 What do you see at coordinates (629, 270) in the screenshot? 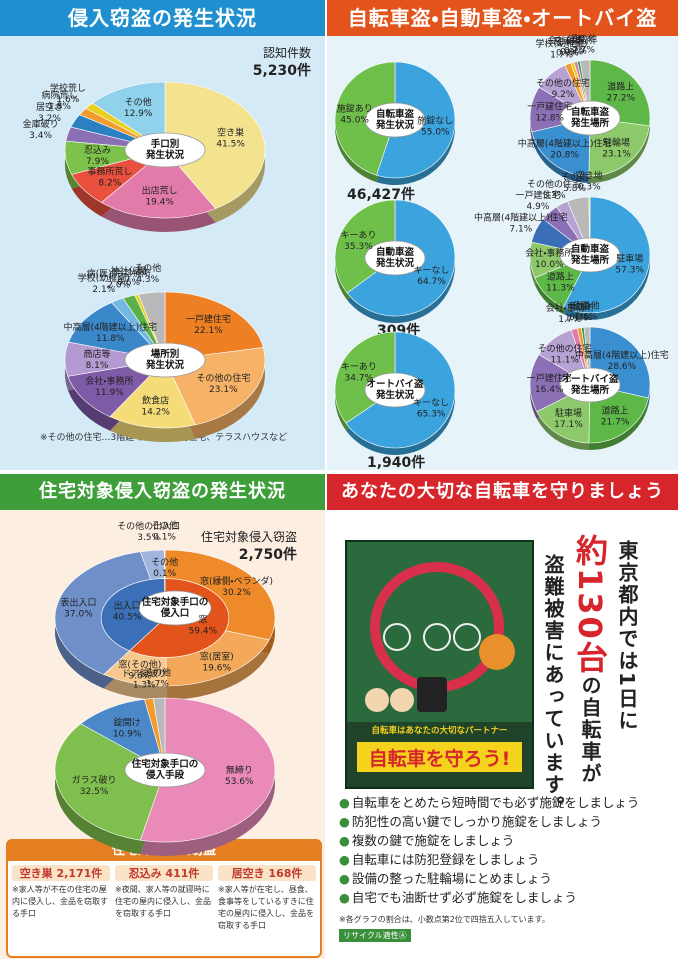
I see `slice-value: 57.3%` at bounding box center [629, 270].